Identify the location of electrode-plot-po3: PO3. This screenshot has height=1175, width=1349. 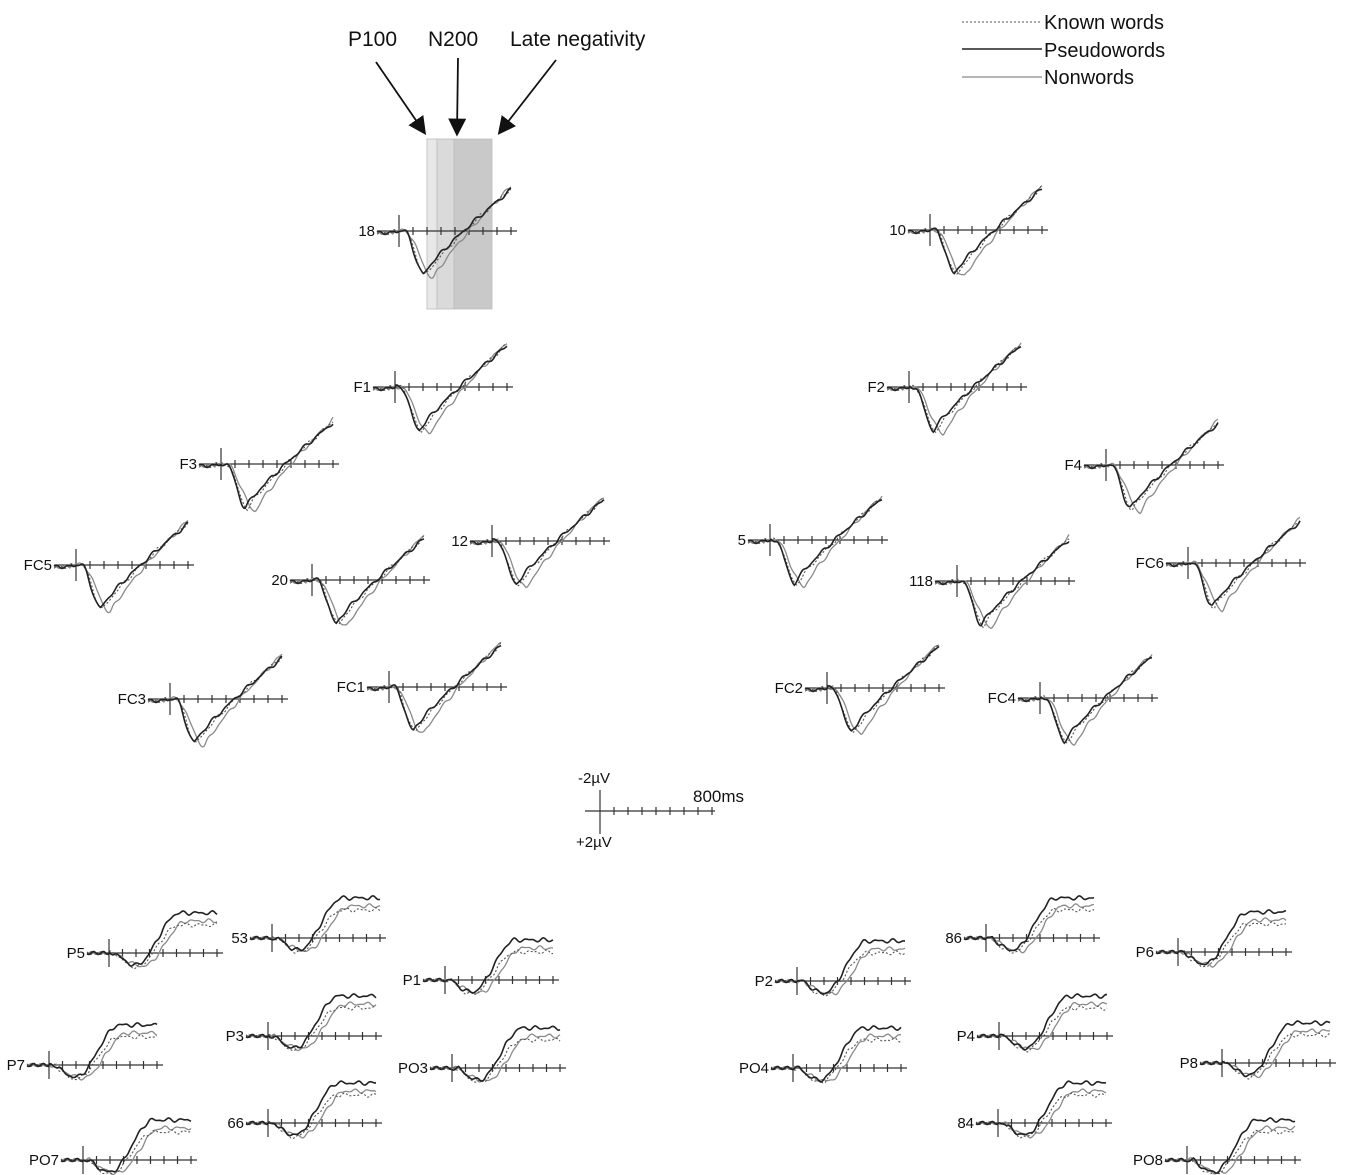
(482, 1054).